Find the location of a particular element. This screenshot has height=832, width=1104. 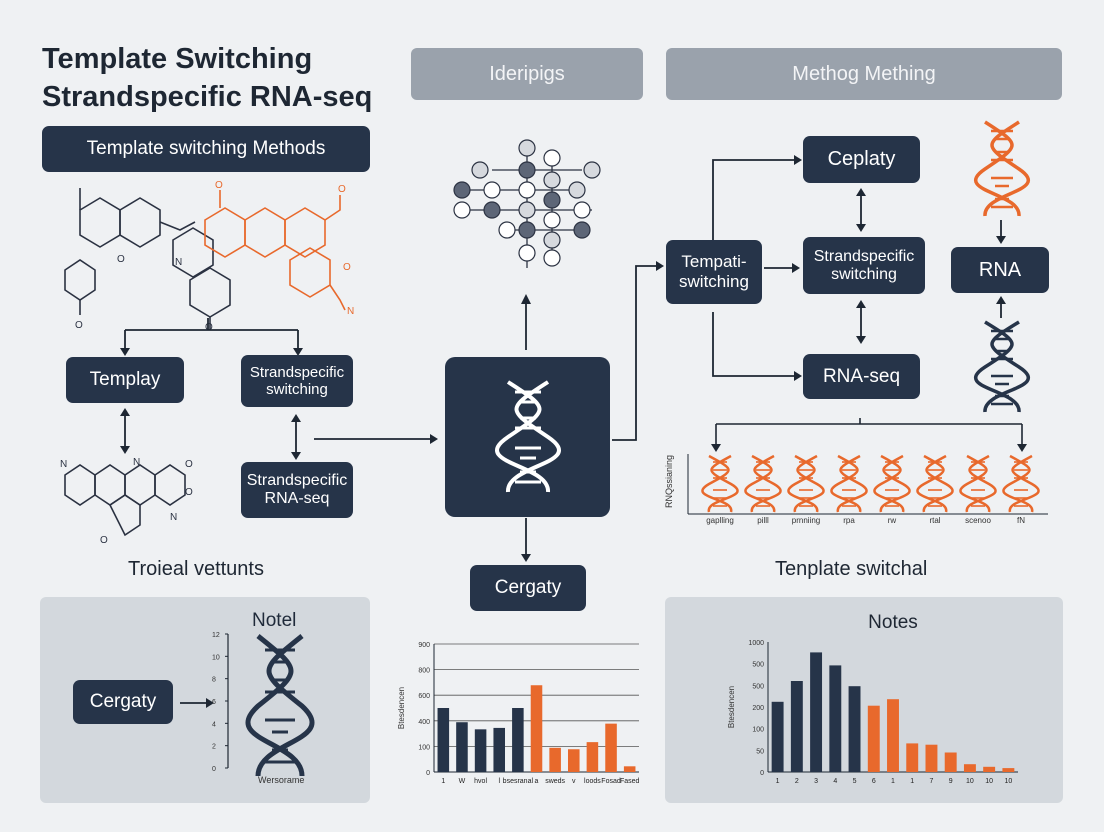

strip-ylabel: RNQssianing is located at coordinates (669, 481).